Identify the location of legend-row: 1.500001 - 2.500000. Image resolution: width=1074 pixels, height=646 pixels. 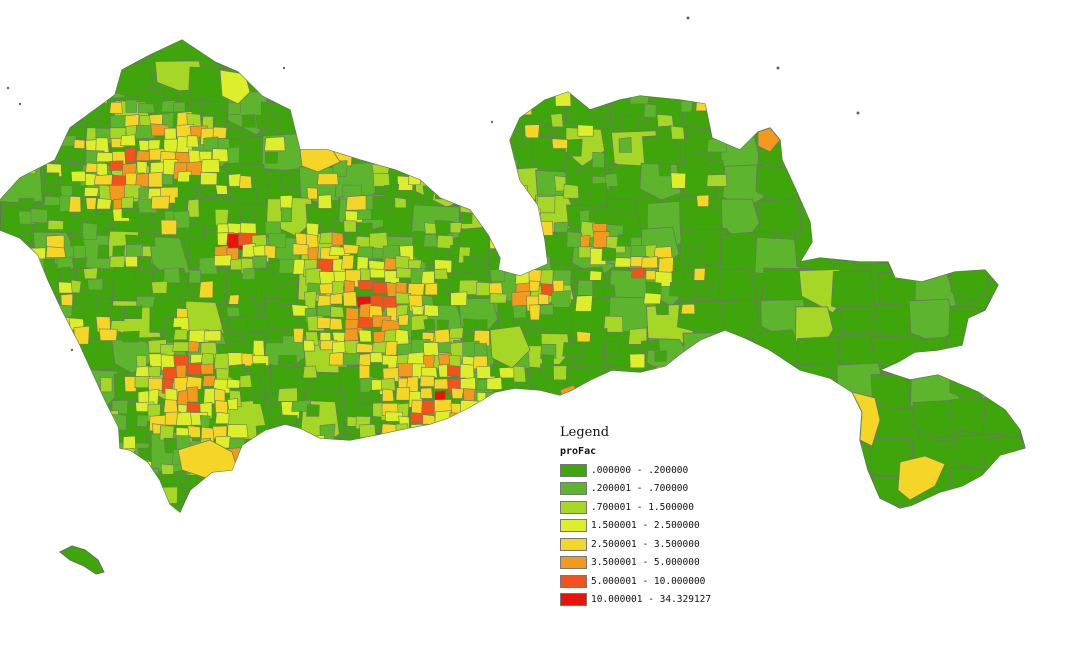
(650, 526).